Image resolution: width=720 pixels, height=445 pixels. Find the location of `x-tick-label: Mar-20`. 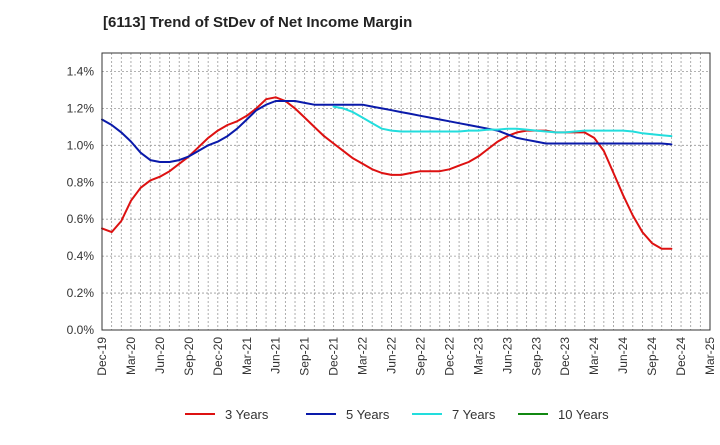

x-tick-label: Mar-20 is located at coordinates (131, 356).